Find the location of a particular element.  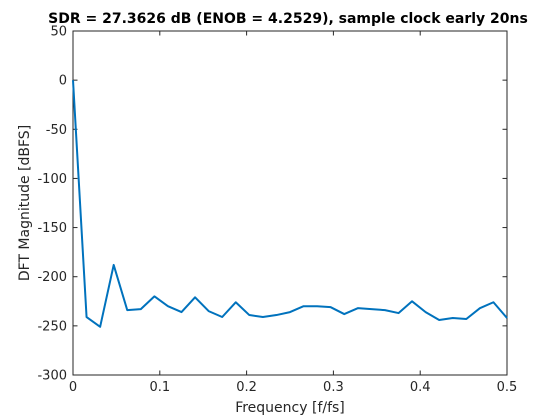

y-tick-label: -50 is located at coordinates (56, 130).